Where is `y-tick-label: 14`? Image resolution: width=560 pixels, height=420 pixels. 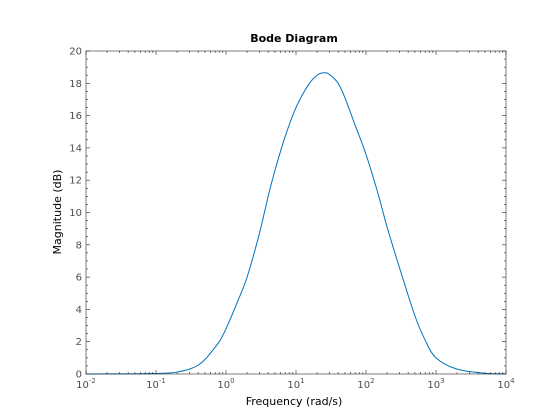 y-tick-label: 14 is located at coordinates (75, 148).